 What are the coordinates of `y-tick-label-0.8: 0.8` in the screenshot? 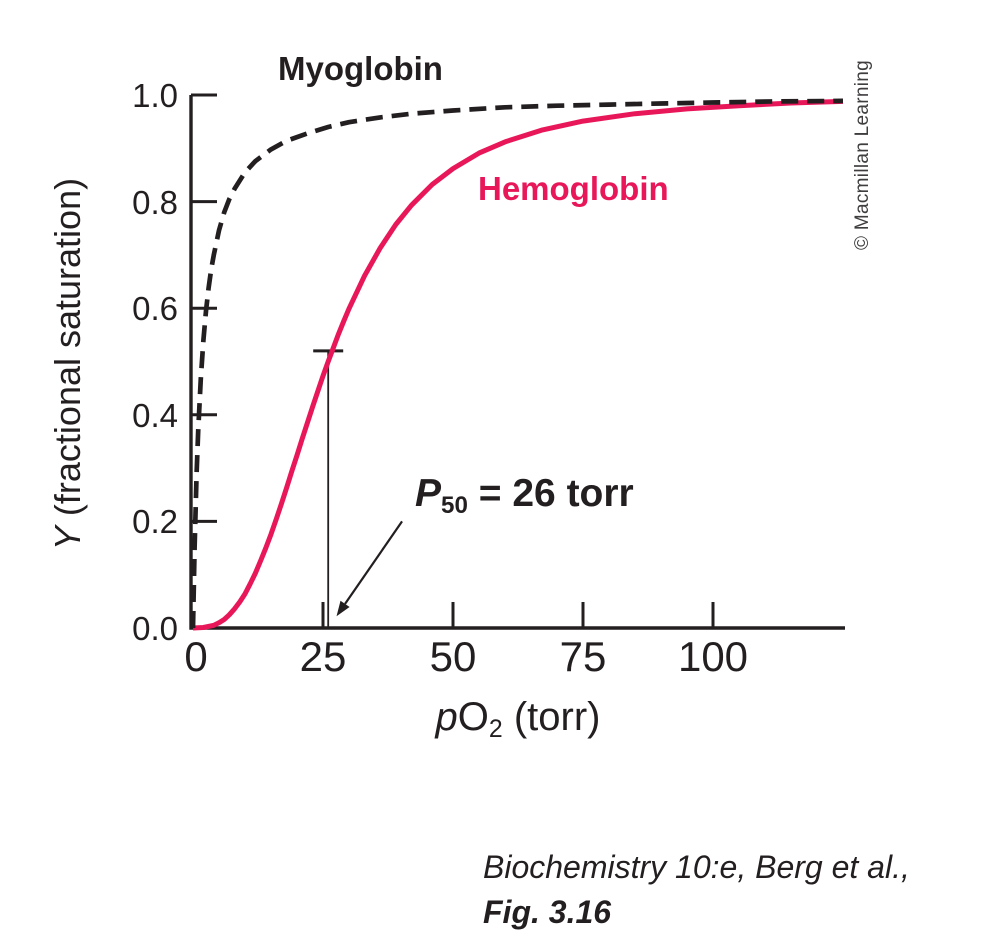 It's located at (155, 202).